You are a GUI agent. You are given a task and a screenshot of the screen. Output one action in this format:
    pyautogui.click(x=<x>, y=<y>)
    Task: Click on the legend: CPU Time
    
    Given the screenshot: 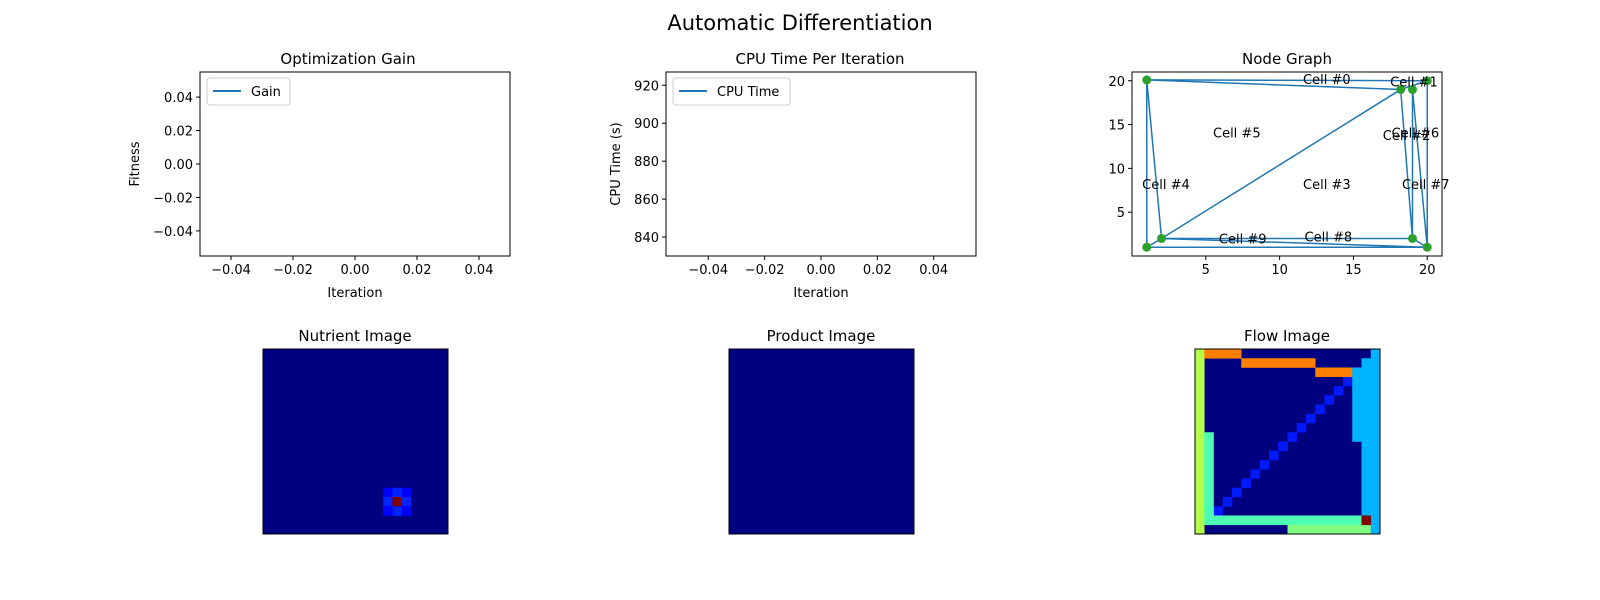 What is the action you would take?
    pyautogui.click(x=731, y=91)
    